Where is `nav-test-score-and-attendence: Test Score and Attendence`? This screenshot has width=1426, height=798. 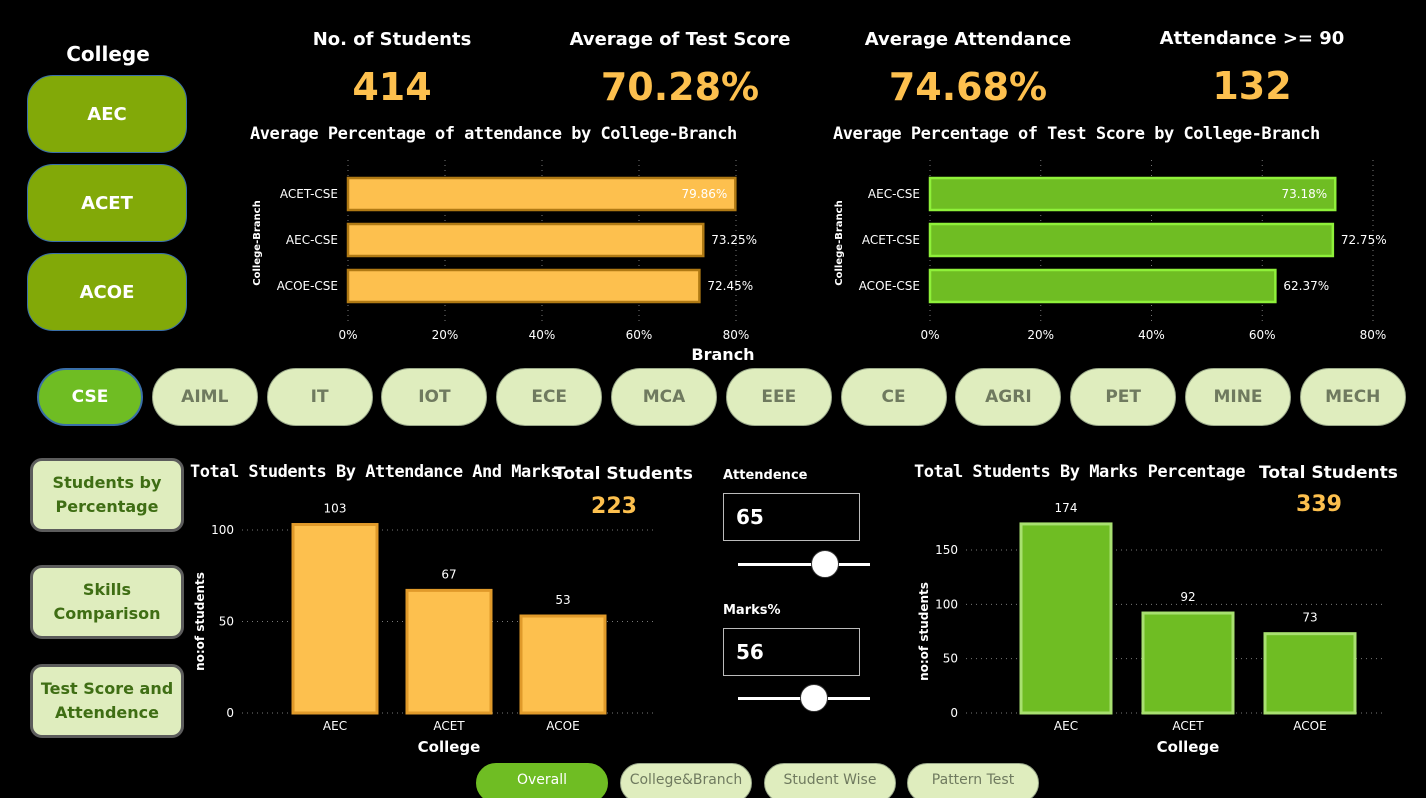
nav-test-score-and-attendence: Test Score and Attendence is located at coordinates (107, 701).